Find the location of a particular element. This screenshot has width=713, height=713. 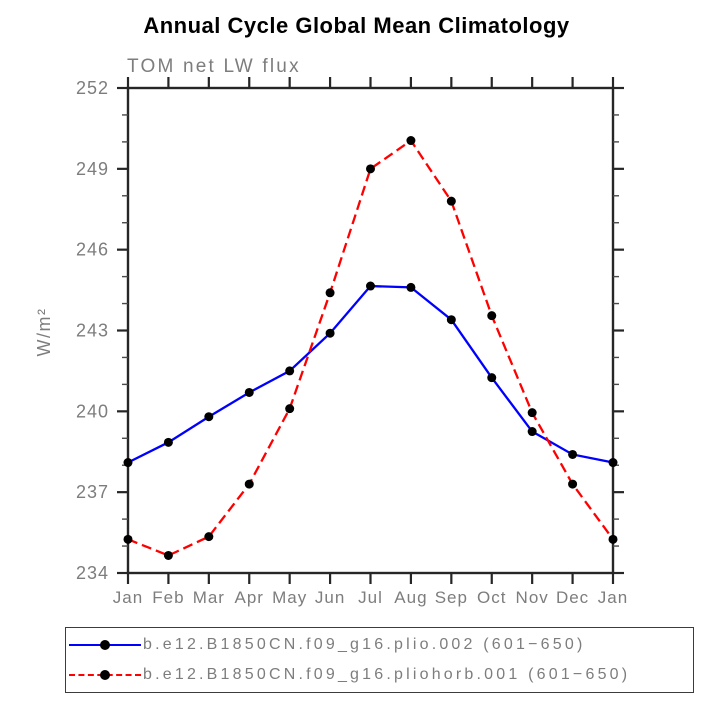

x-tick-label: Dec is located at coordinates (572, 597).